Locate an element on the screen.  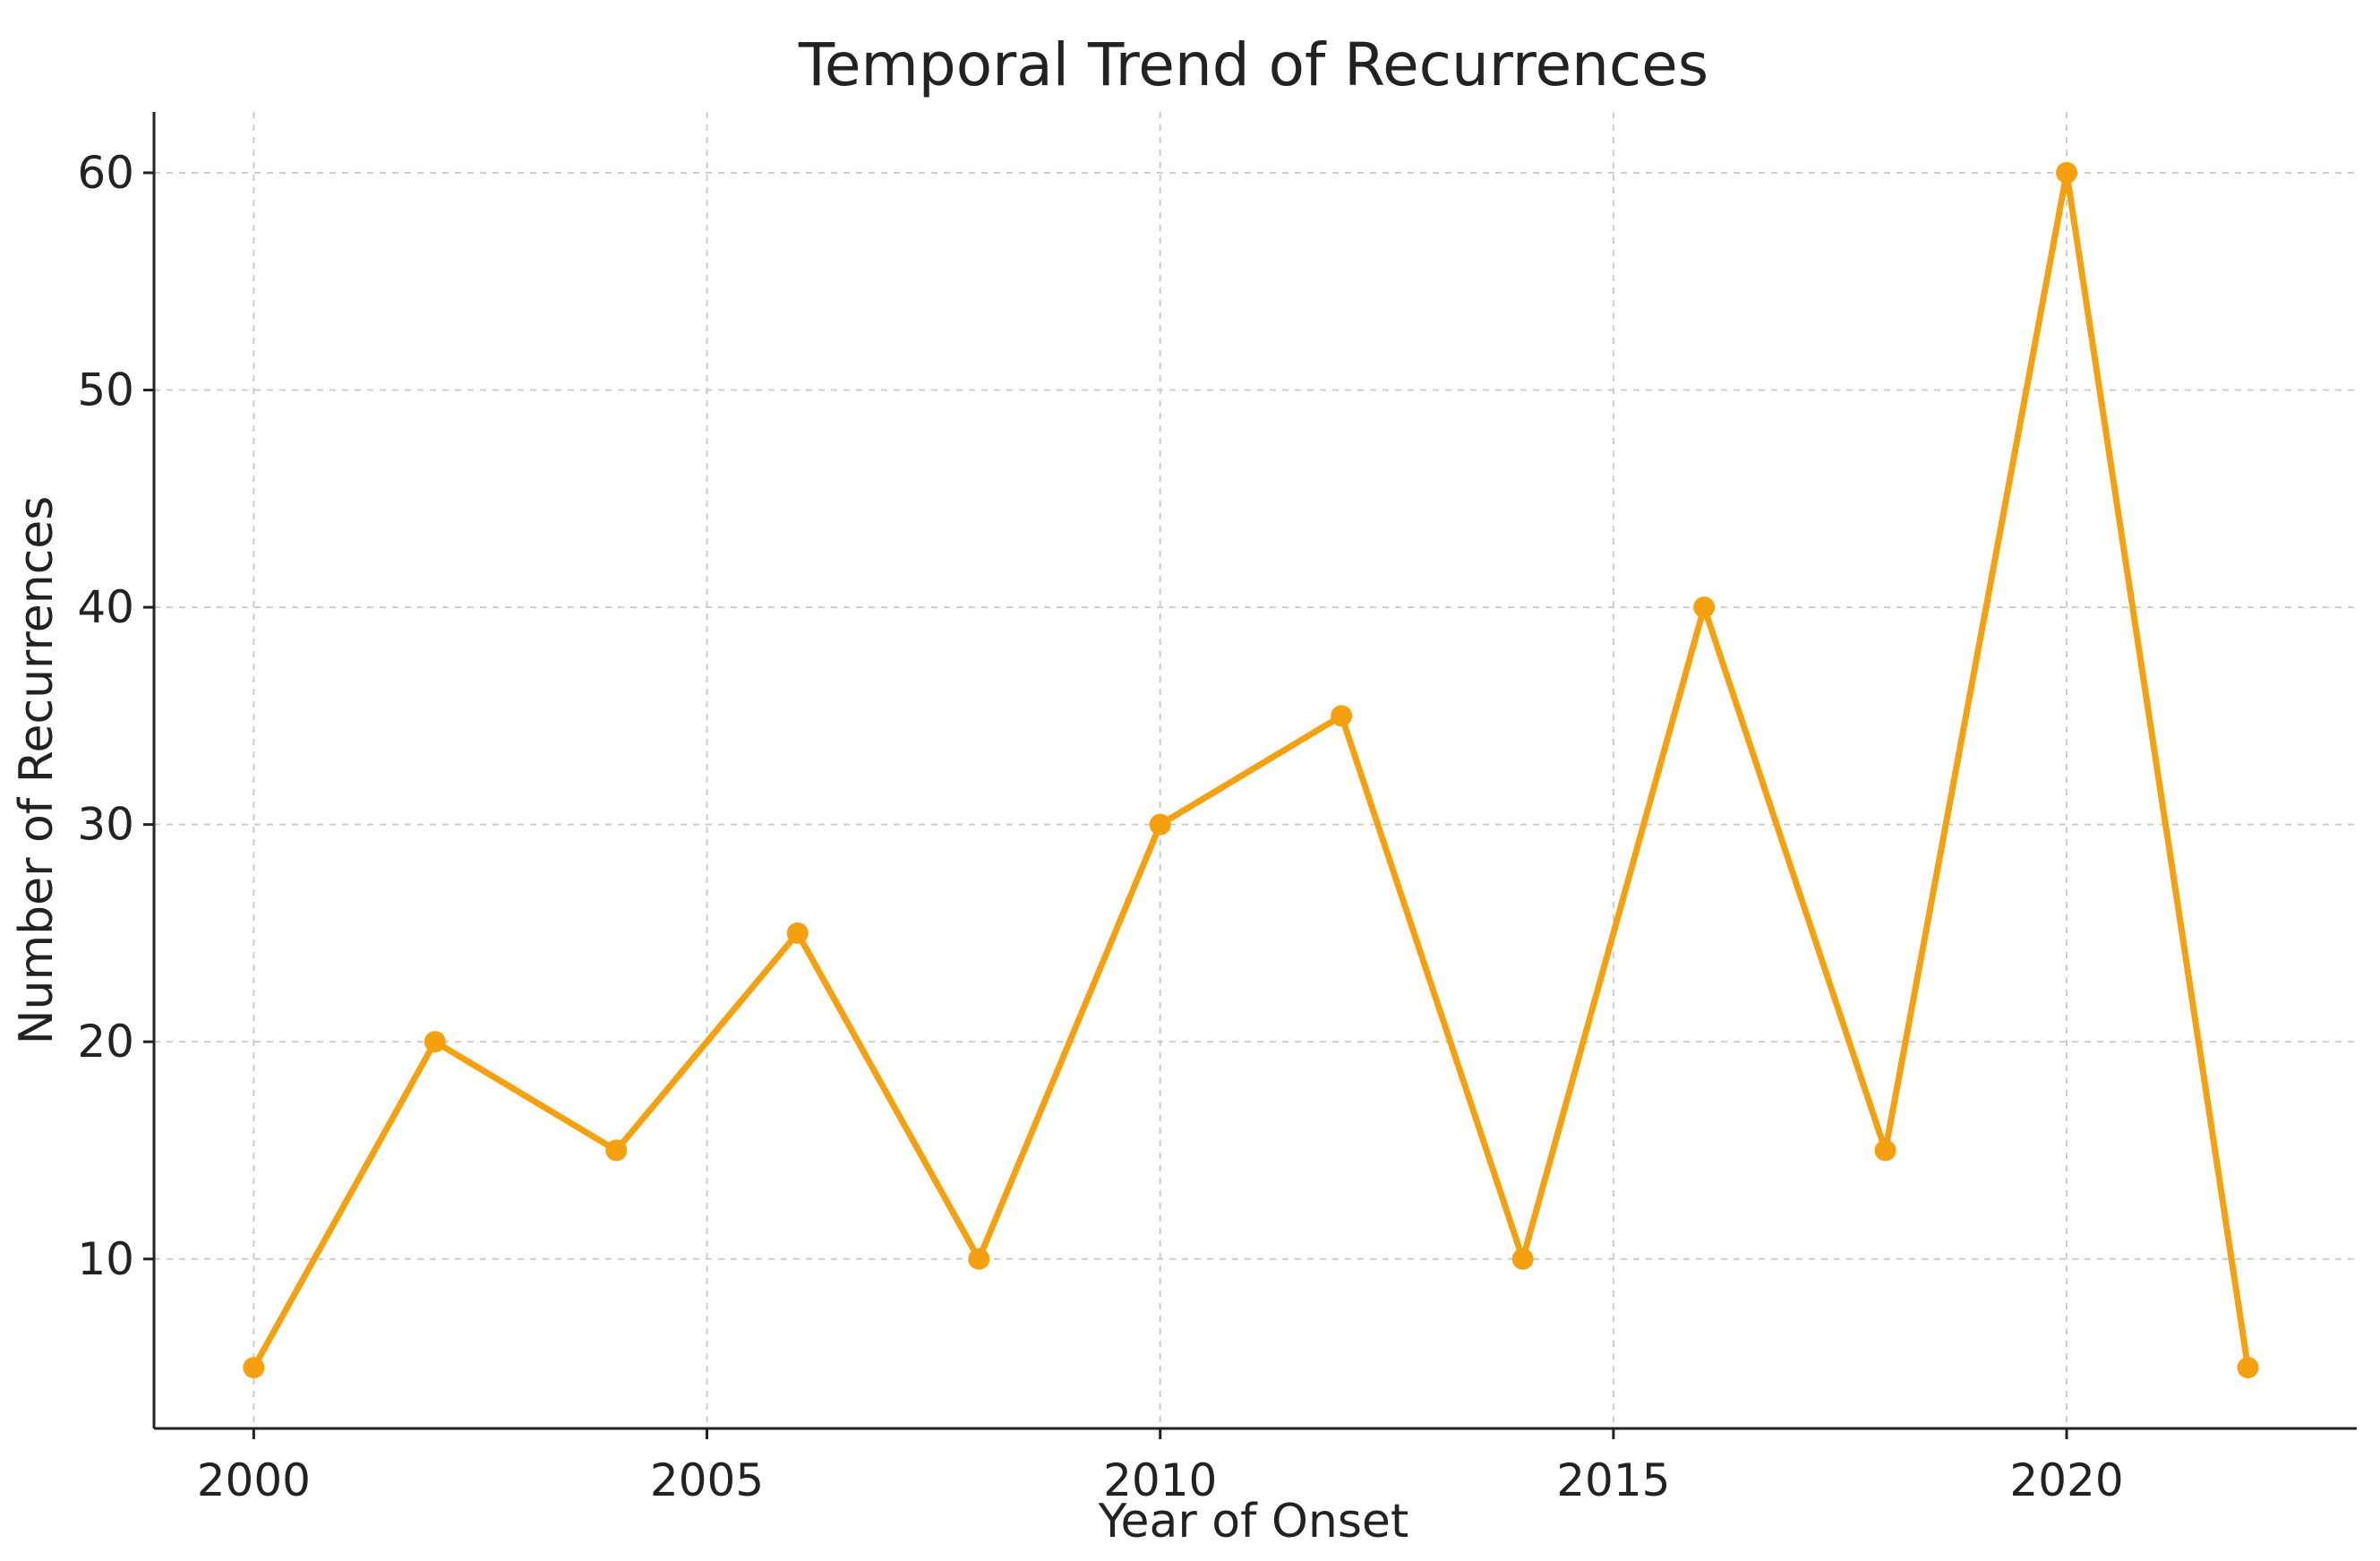
y-tick-label: 50 is located at coordinates (106, 390).